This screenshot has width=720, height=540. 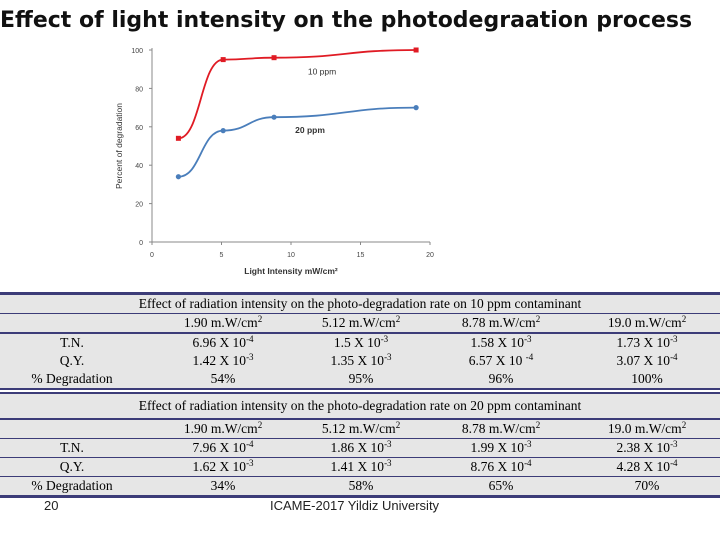 I want to click on table-cell: 7.96 X 10-4, so click(x=223, y=447).